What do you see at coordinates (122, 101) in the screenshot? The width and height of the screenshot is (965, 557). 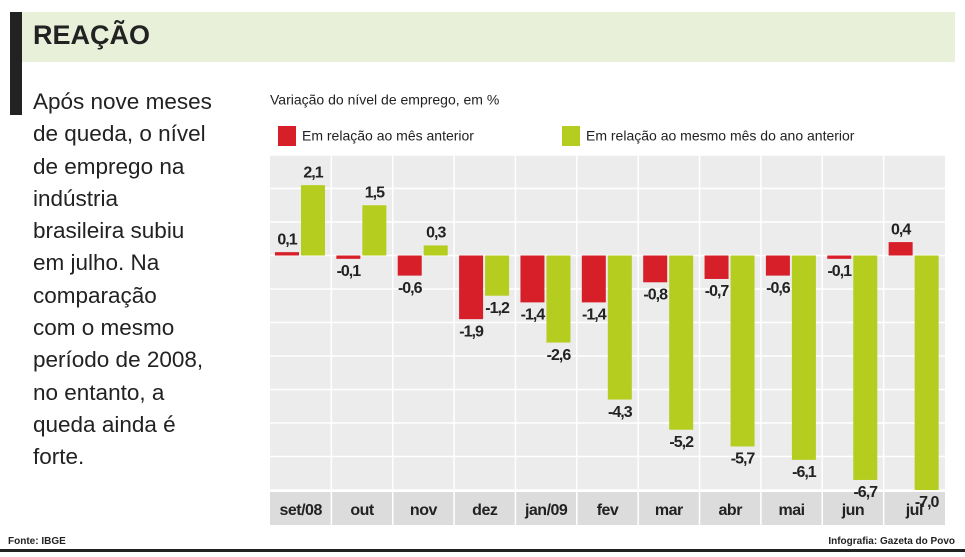 I see `body-line: Após nove meses` at bounding box center [122, 101].